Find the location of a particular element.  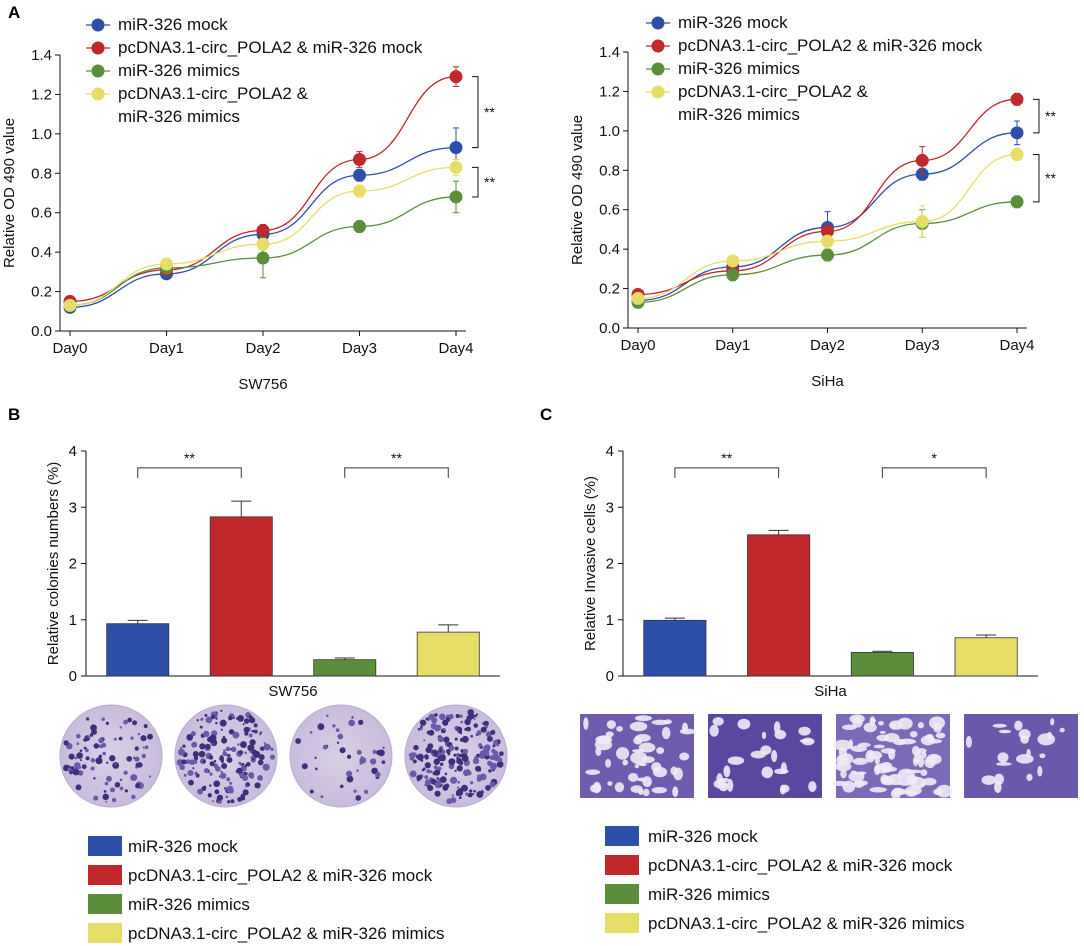

legend-label-2: pcDNA3.1-circ_POLA2 & miR-326 mock is located at coordinates (800, 865).